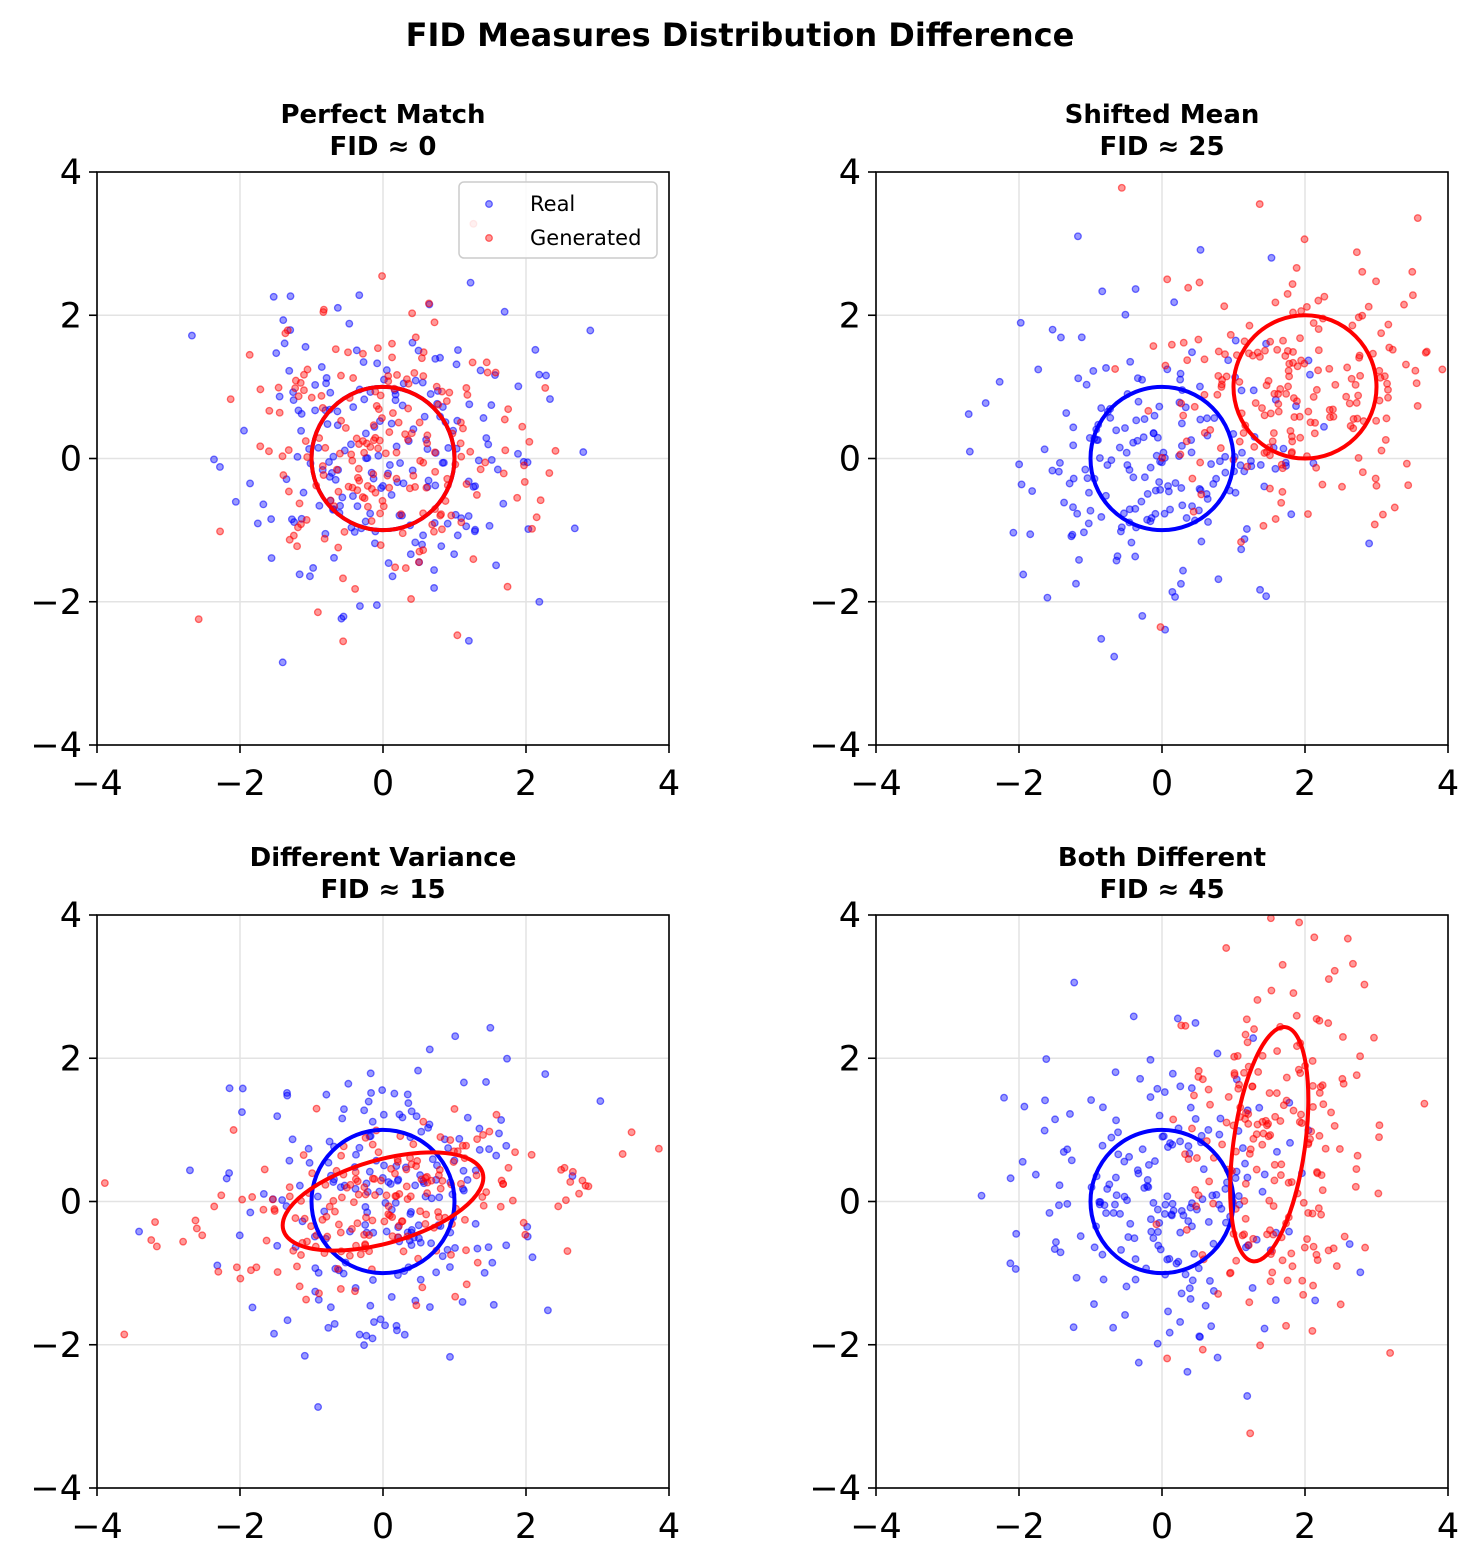 This screenshot has width=1480, height=1565. I want to click on x-tick-label: 0, so click(1162, 784).